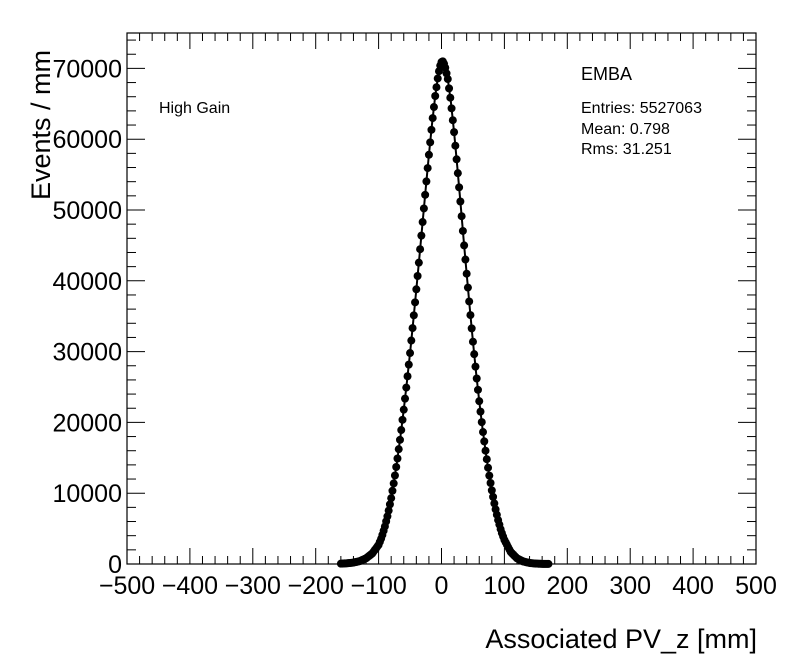 This screenshot has height=672, width=796. Describe the element at coordinates (87, 353) in the screenshot. I see `y-tick-label: 30000` at that location.